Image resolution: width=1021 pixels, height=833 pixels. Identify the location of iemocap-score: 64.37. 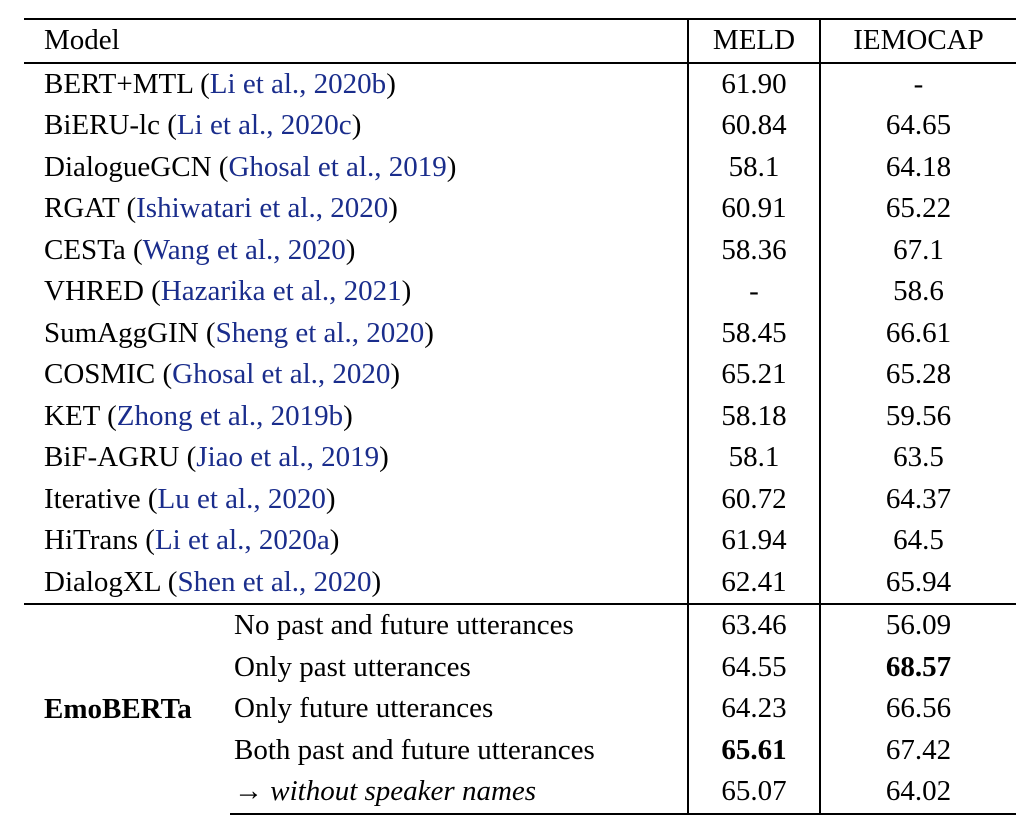
(918, 498).